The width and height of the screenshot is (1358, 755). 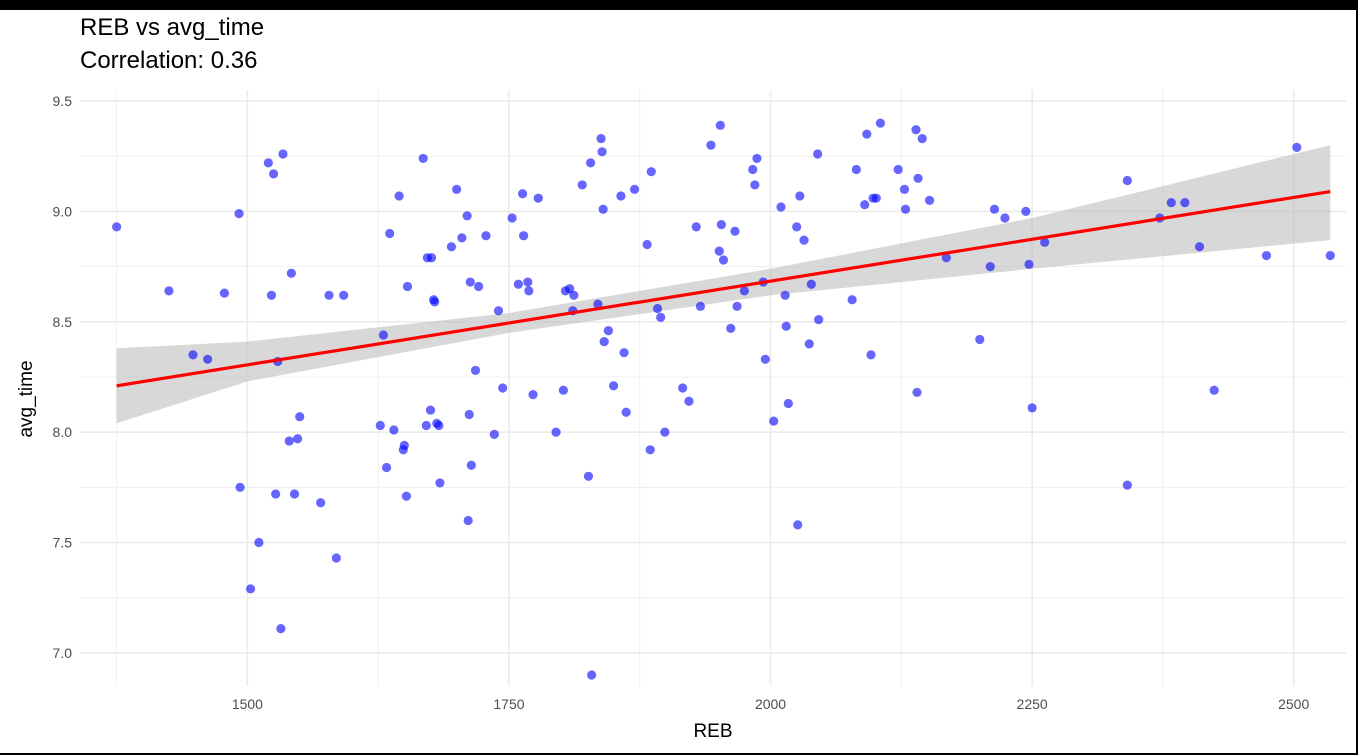 What do you see at coordinates (712, 731) in the screenshot?
I see `x-axis-title: REB` at bounding box center [712, 731].